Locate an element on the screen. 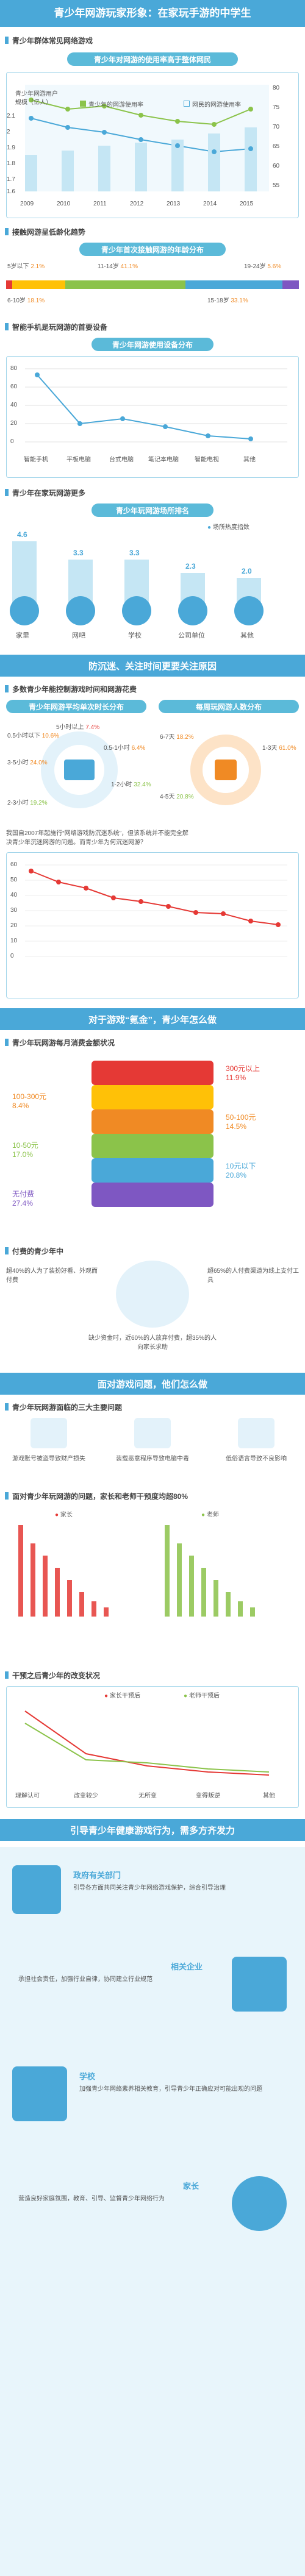 The height and width of the screenshot is (2576, 305). dev-tick-0: 80 is located at coordinates (14, 368).